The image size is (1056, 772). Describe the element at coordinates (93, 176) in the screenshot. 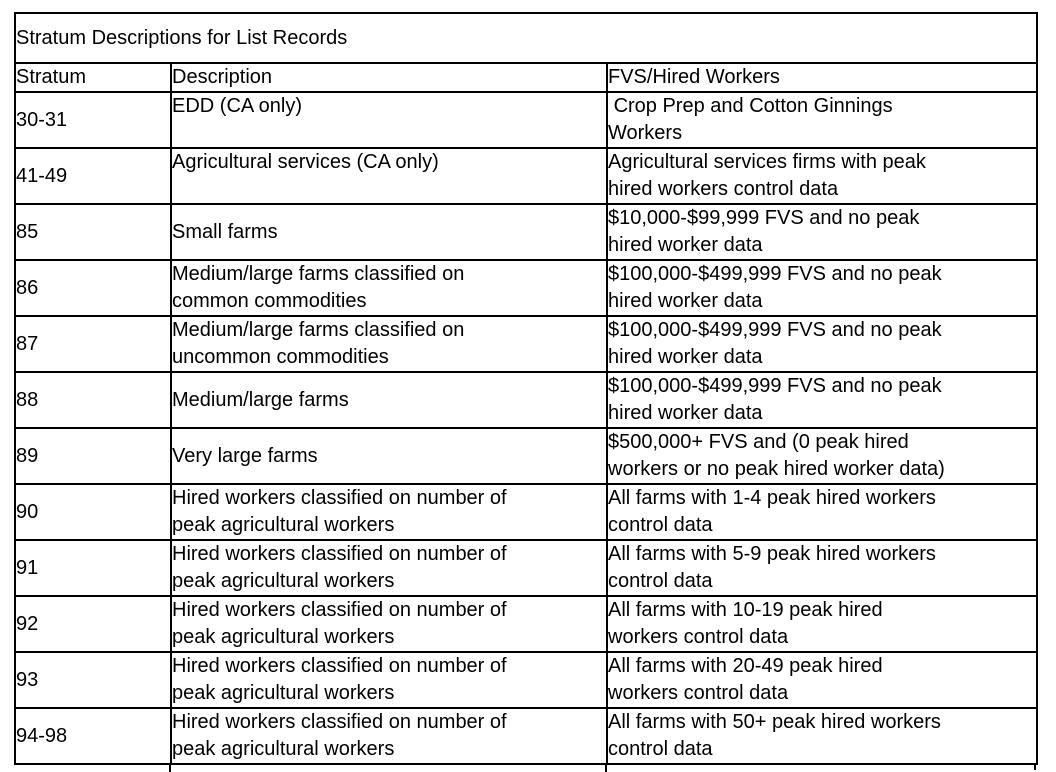

I see `stratum-cell: 41-49` at that location.